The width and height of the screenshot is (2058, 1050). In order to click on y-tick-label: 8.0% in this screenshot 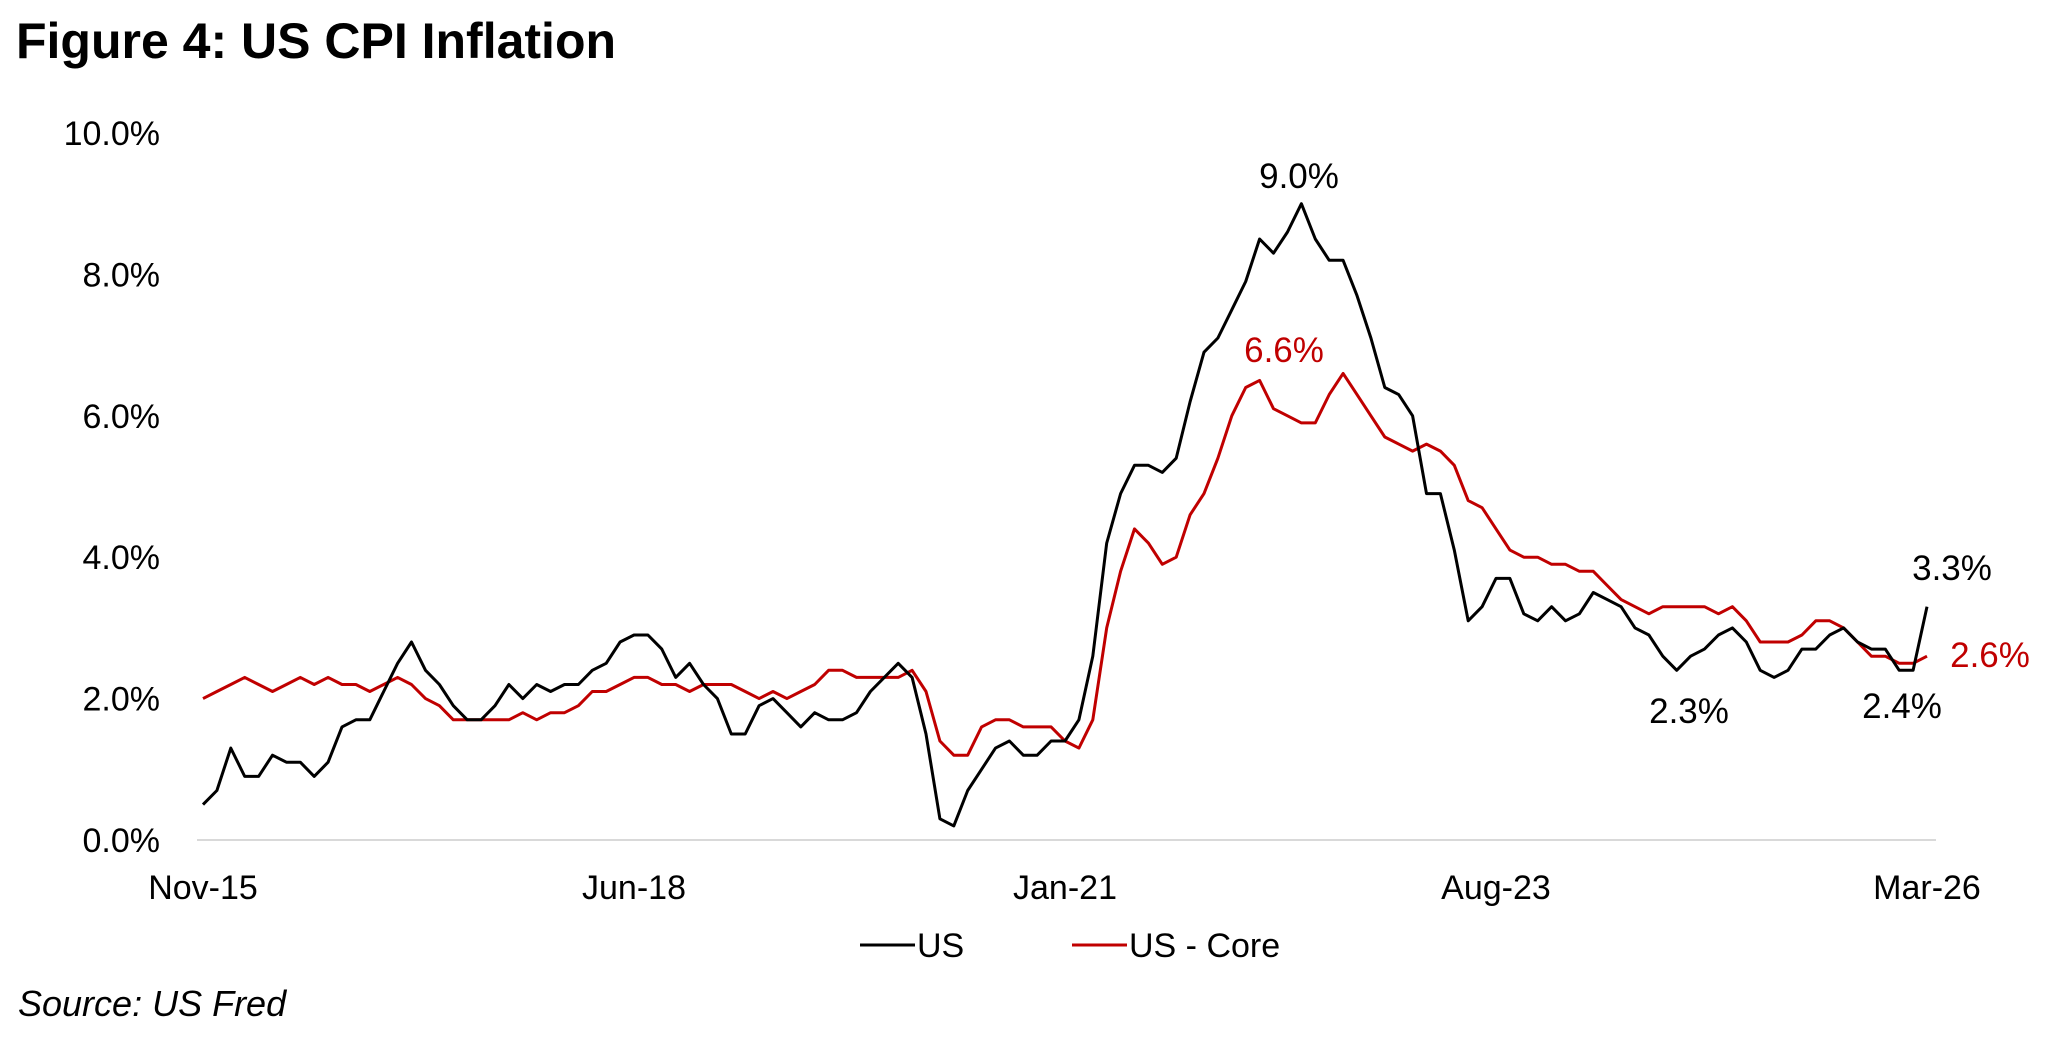, I will do `click(122, 275)`.